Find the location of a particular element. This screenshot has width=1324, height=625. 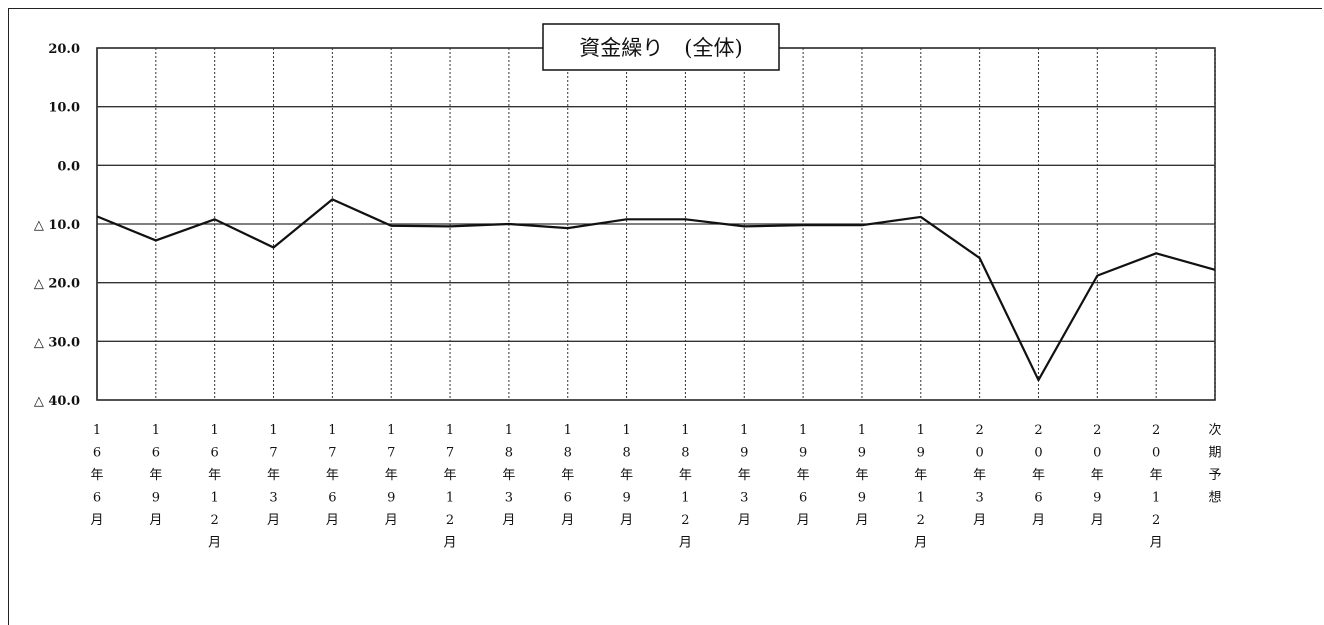

x-tick-label: 次期予想 is located at coordinates (1214, 464).